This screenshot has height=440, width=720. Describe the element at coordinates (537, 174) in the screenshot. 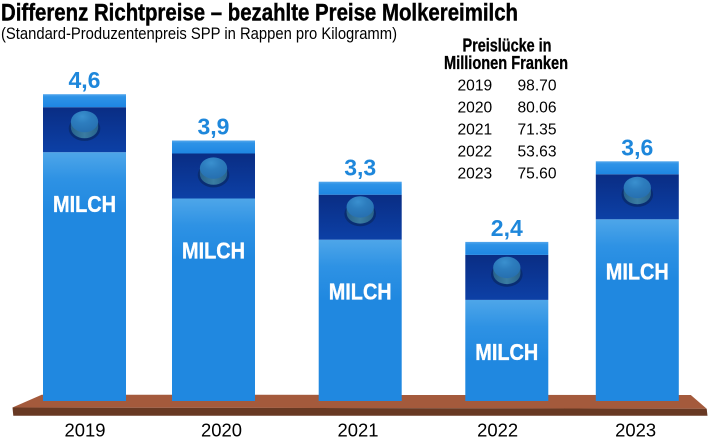

I see `svg-text: 75.60` at that location.